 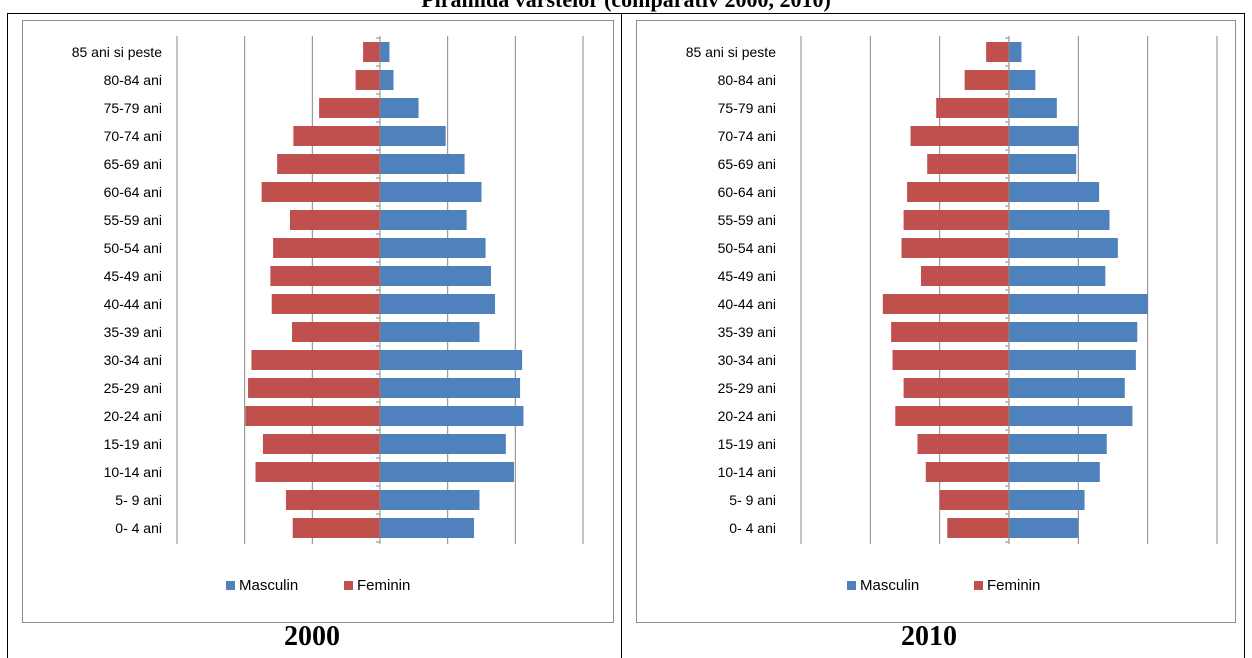 What do you see at coordinates (138, 500) in the screenshot?
I see `tick-label: 5- 9 ani` at bounding box center [138, 500].